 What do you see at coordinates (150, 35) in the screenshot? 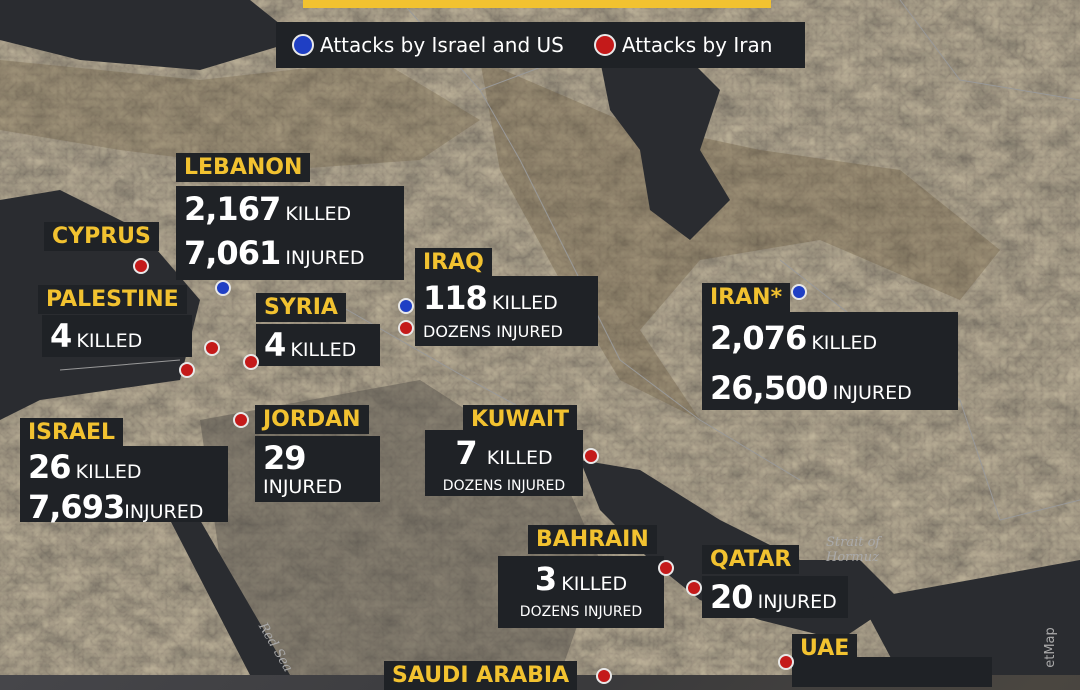
I see `black-sea` at bounding box center [150, 35].